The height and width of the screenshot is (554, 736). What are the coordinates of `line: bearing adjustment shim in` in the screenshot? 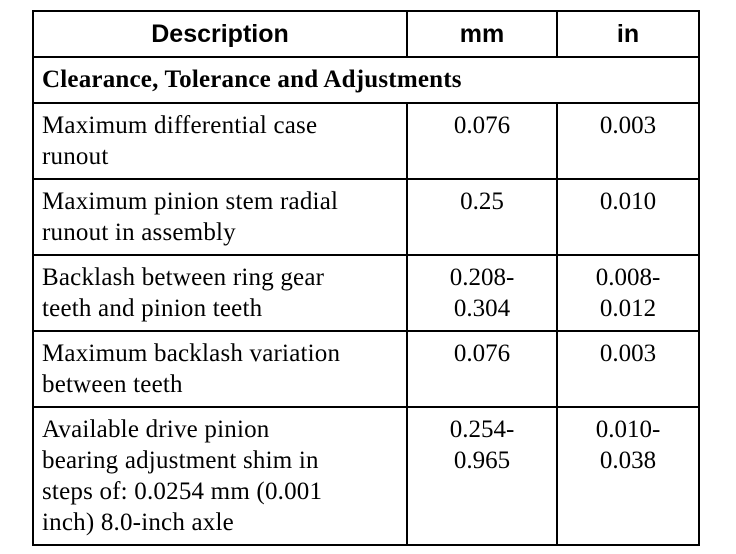 It's located at (180, 460).